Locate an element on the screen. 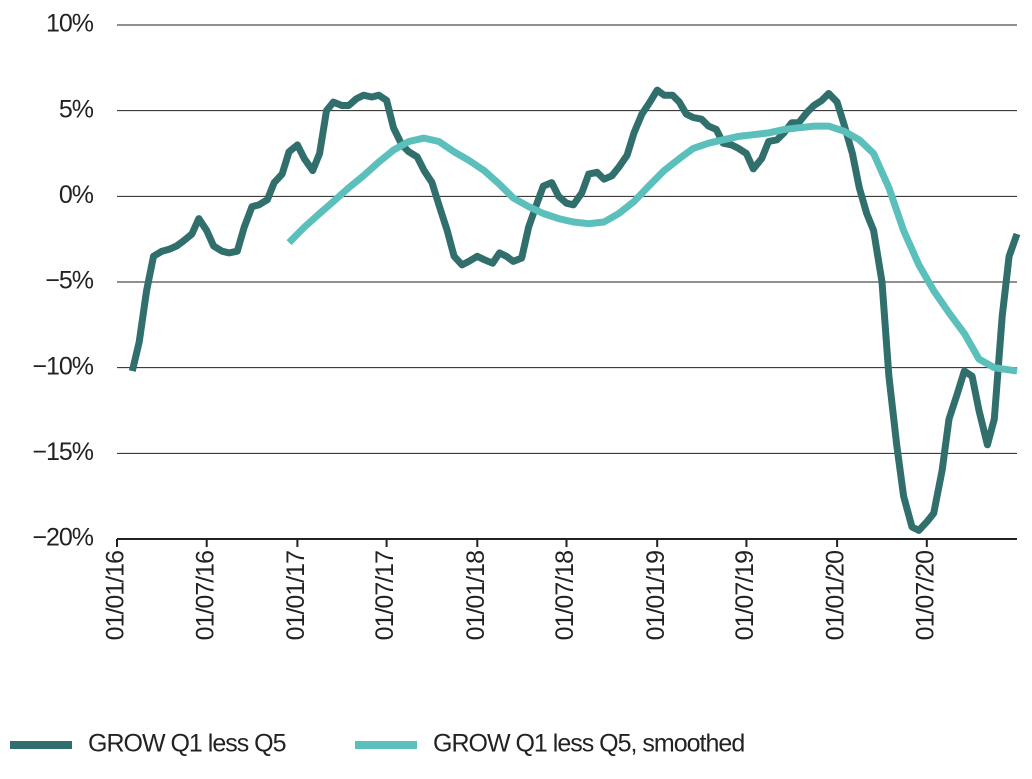 Image resolution: width=1032 pixels, height=779 pixels. x-tick-label: 01/01/16 is located at coordinates (116, 595).